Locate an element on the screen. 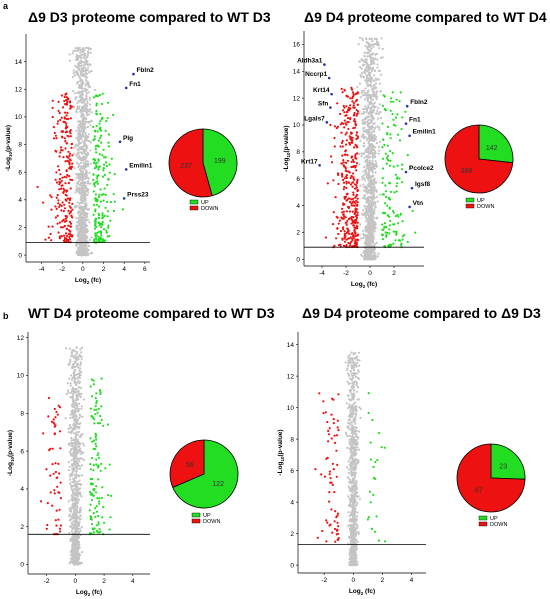 This screenshot has width=550, height=599. gene-label: Igsf8 is located at coordinates (423, 184).